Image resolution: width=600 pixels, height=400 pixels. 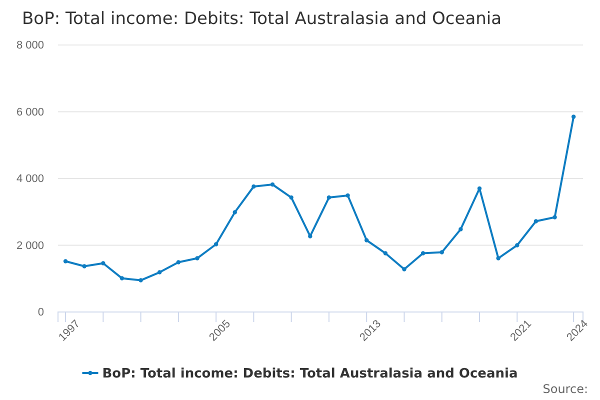 What do you see at coordinates (565, 389) in the screenshot?
I see `source-note: Source:` at bounding box center [565, 389].